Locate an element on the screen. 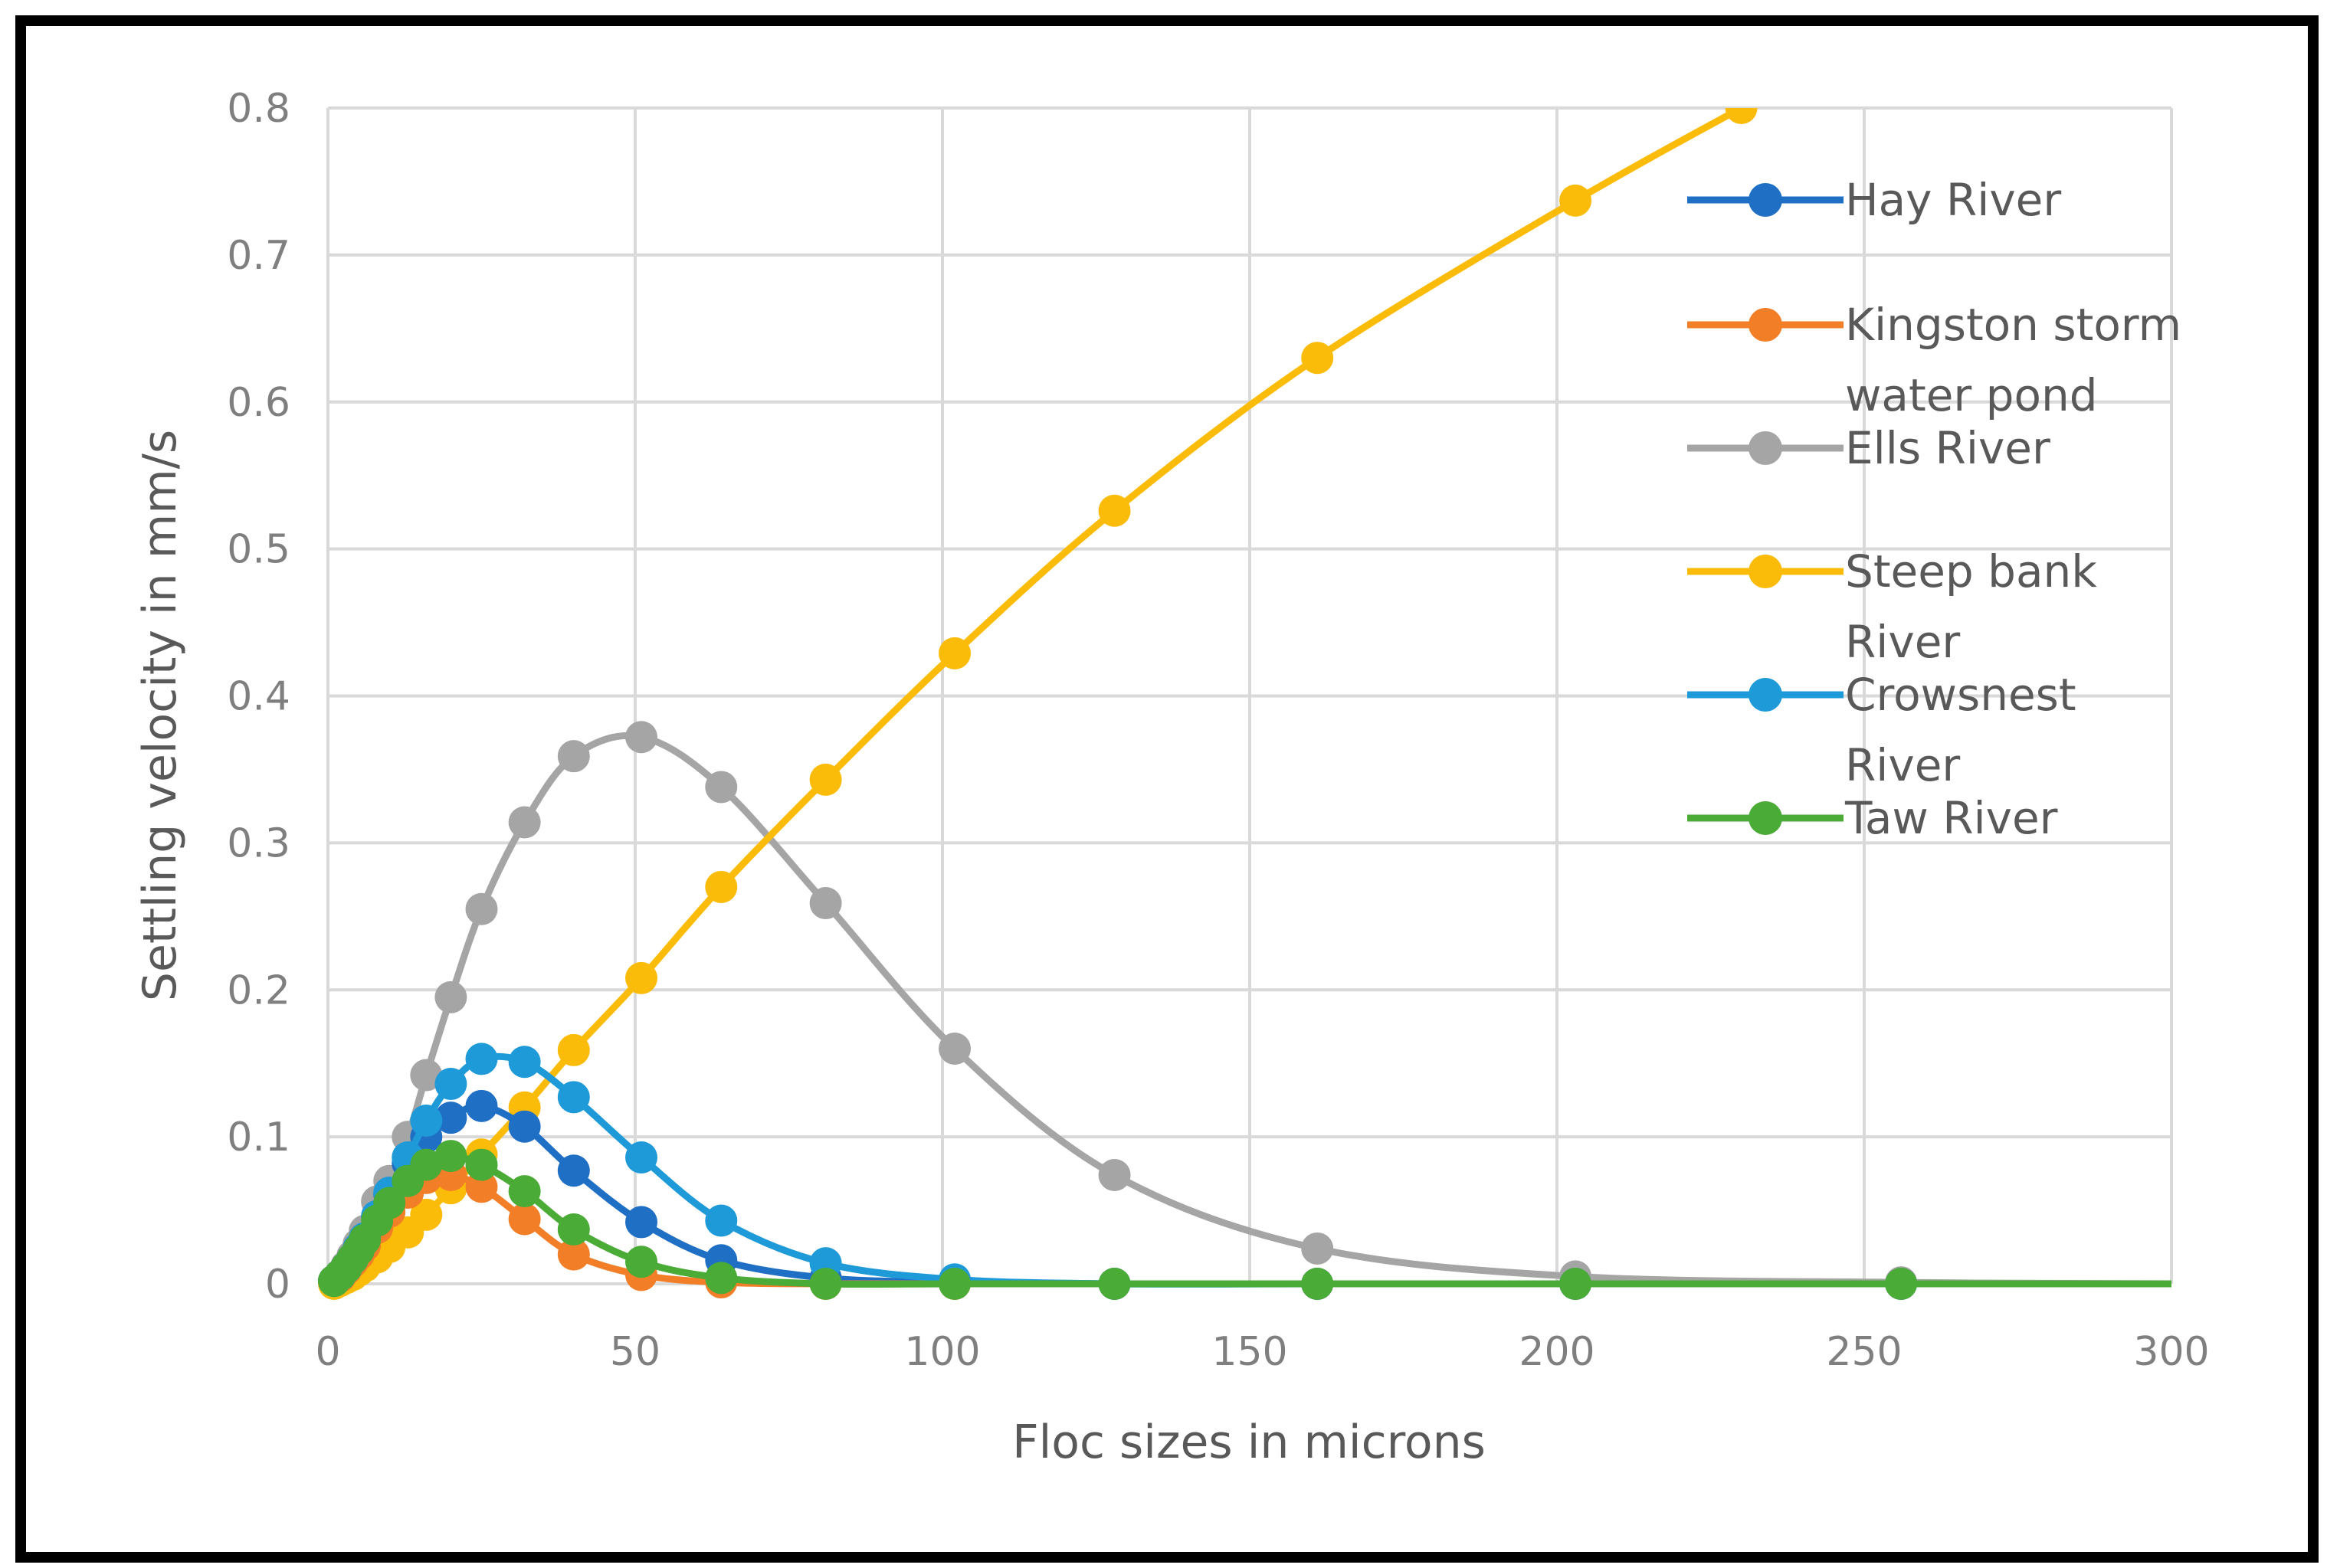 This screenshot has height=1568, width=2327. y-axis-label: Settling velocity in mm/s is located at coordinates (160, 715).